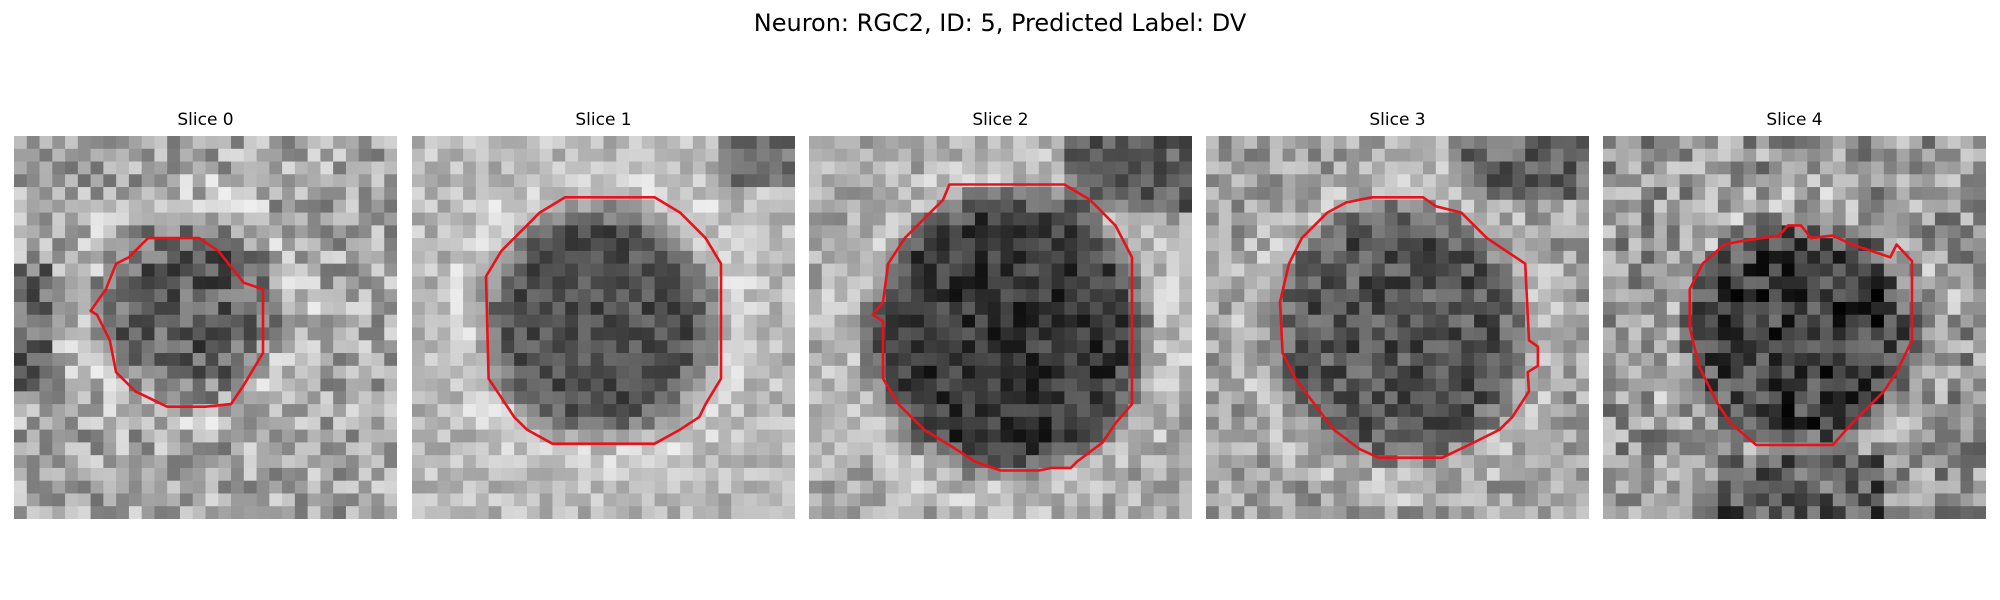 Image resolution: width=2000 pixels, height=600 pixels. What do you see at coordinates (1000, 23) in the screenshot?
I see `figure-title: Neuron: RGC2, ID: 5, Predicted Label: DV` at bounding box center [1000, 23].